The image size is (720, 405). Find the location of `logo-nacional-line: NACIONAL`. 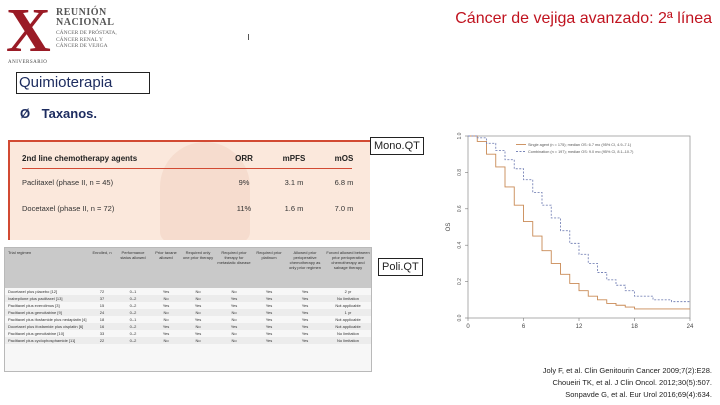

logo-nacional-line: NACIONAL is located at coordinates (85, 22).